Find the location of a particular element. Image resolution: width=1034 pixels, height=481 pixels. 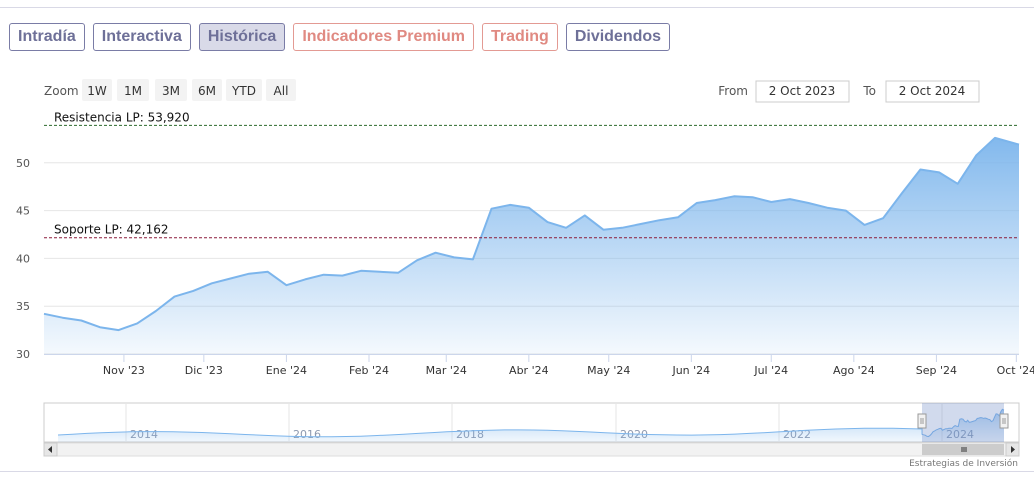

tab-trading: Trading is located at coordinates (520, 37).